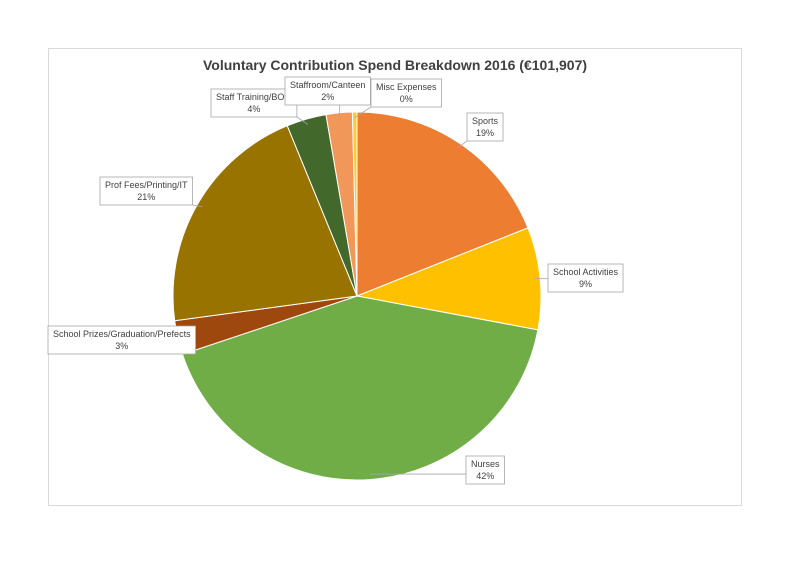 The height and width of the screenshot is (566, 800). Describe the element at coordinates (327, 91) in the screenshot. I see `data-label-staffroom-canteen: Staffroom/Canteen 2%` at that location.